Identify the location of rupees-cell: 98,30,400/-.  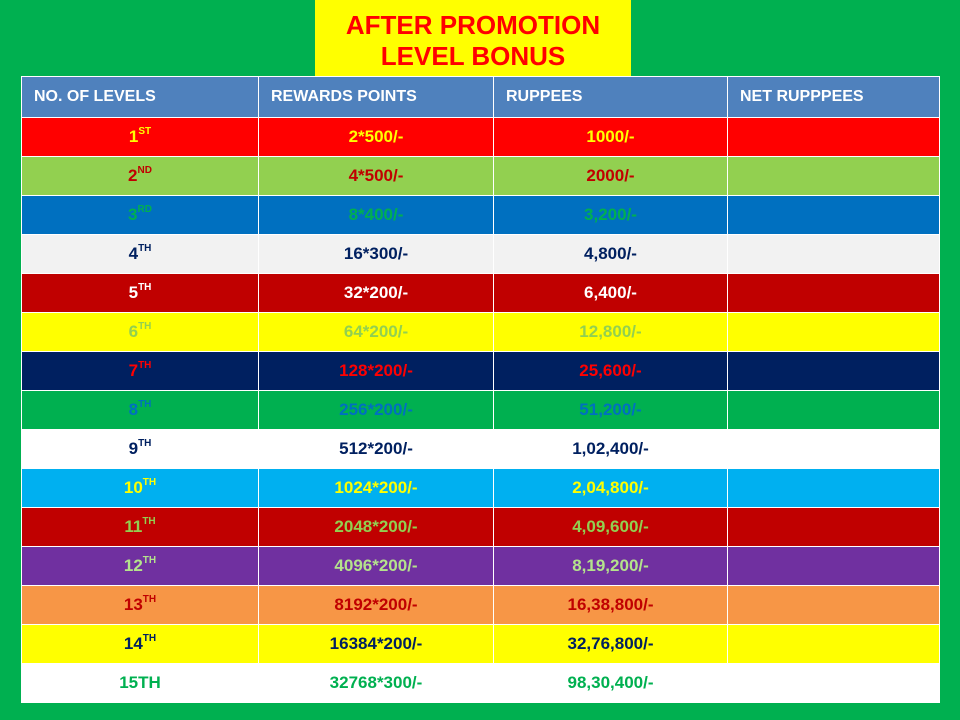
(610, 683).